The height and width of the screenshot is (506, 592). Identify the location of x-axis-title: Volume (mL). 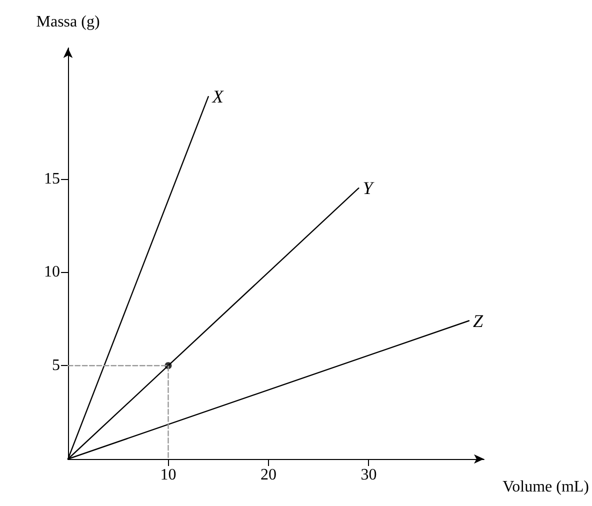
(545, 487).